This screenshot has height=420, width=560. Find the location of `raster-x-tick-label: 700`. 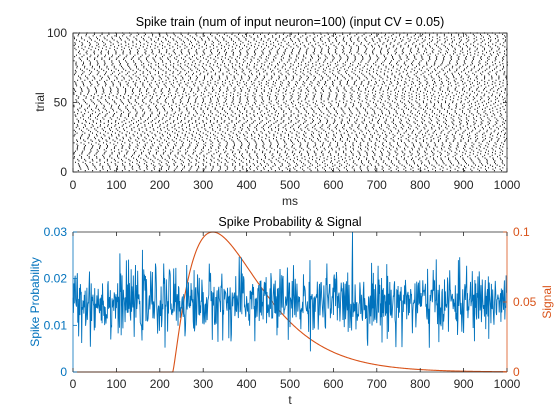

raster-x-tick-label: 700 is located at coordinates (377, 185).